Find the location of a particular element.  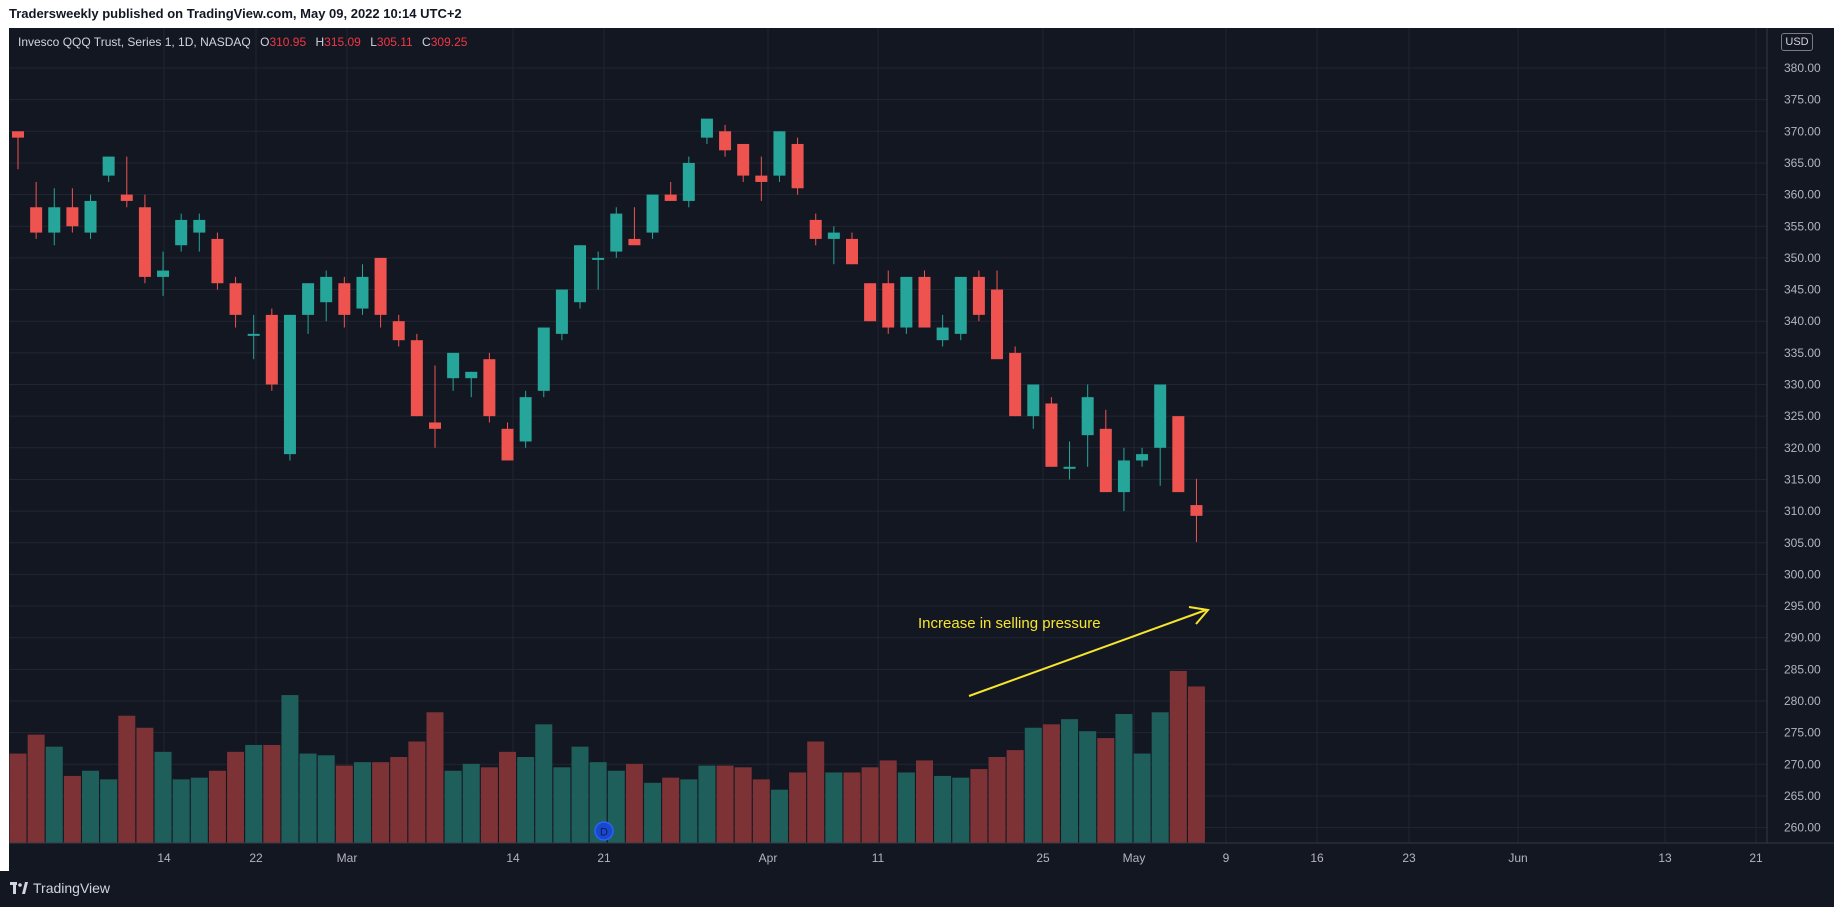

price-tick-label: 315.00 is located at coordinates (1802, 479).